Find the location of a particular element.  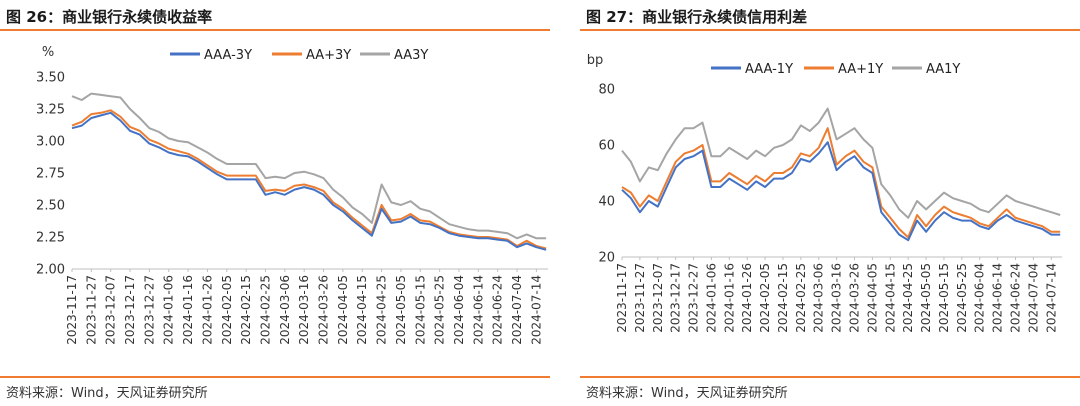

y-tick-label: 20 is located at coordinates (606, 258).